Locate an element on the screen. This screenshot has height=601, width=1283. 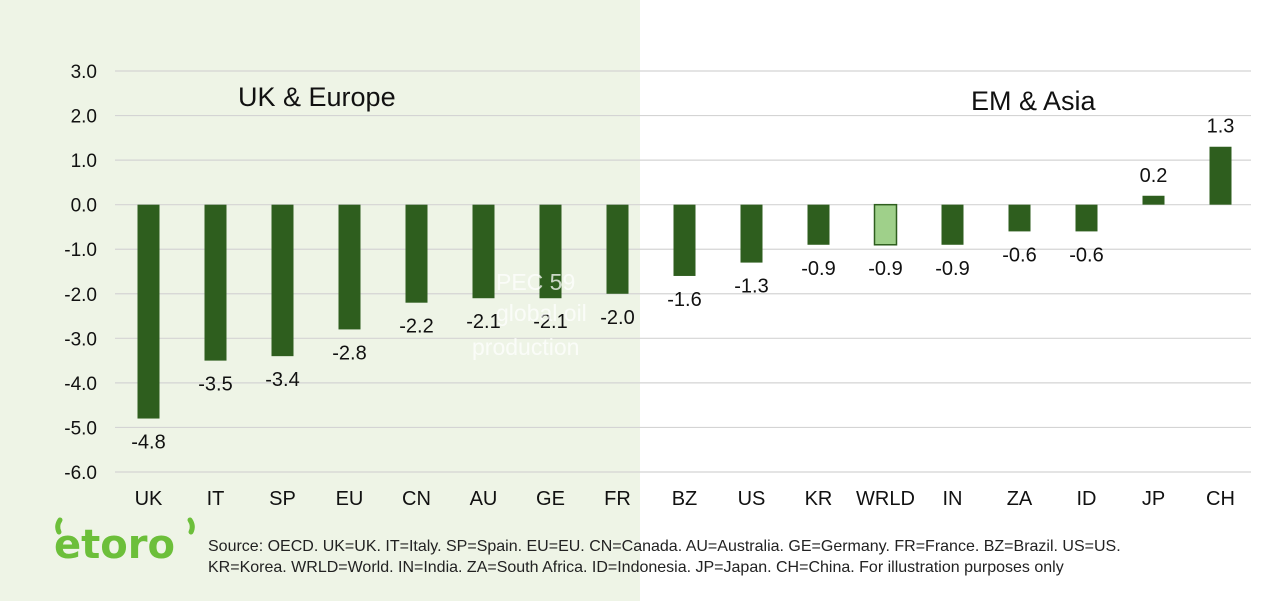
y-tick-label: -6.0 is located at coordinates (80, 473).